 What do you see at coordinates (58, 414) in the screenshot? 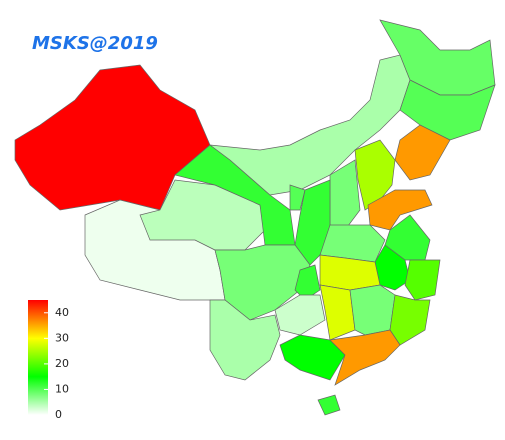
I see `legend-tick-label: 0` at bounding box center [58, 414].